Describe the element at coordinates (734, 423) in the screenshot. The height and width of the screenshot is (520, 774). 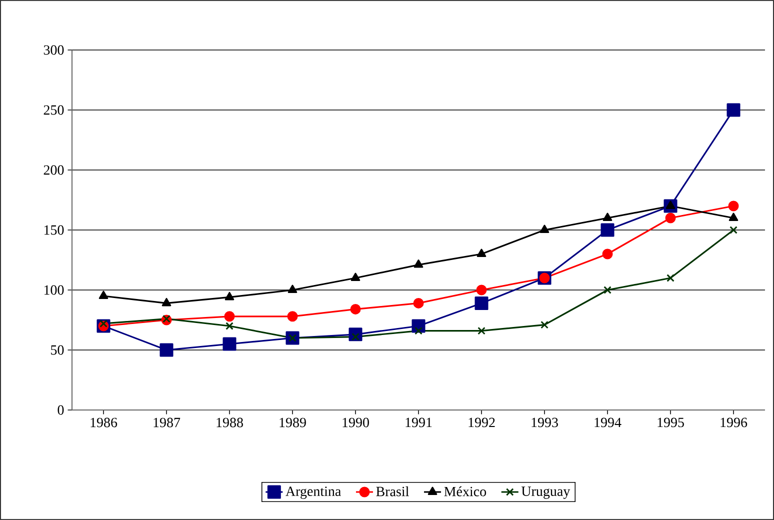
I see `x-tick-label: 1996` at that location.